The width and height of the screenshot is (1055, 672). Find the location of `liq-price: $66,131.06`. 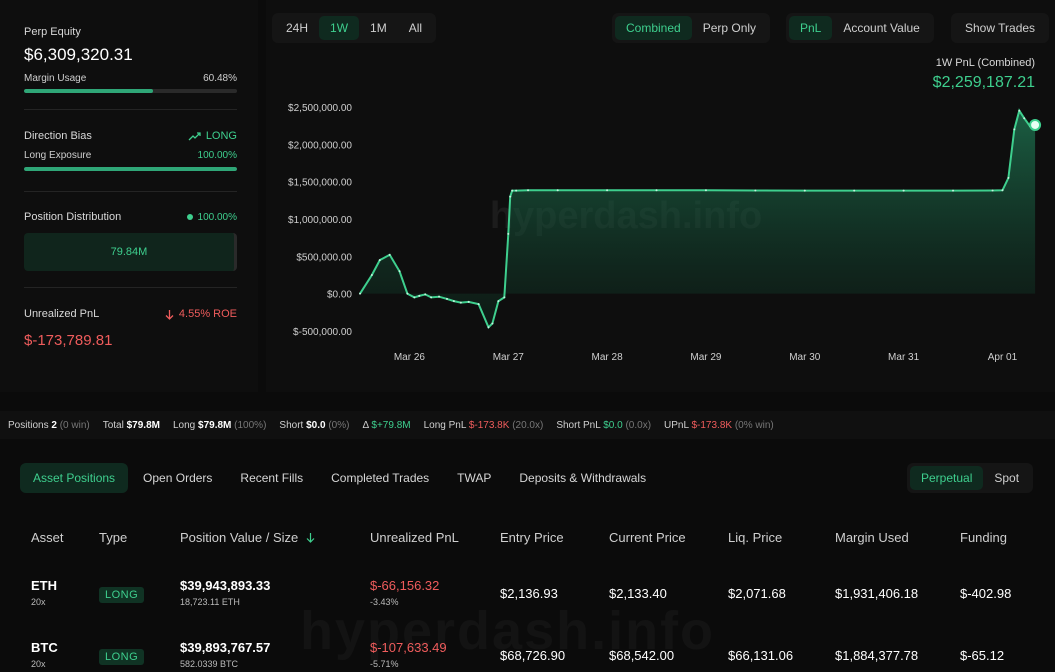

liq-price: $66,131.06 is located at coordinates (761, 655).